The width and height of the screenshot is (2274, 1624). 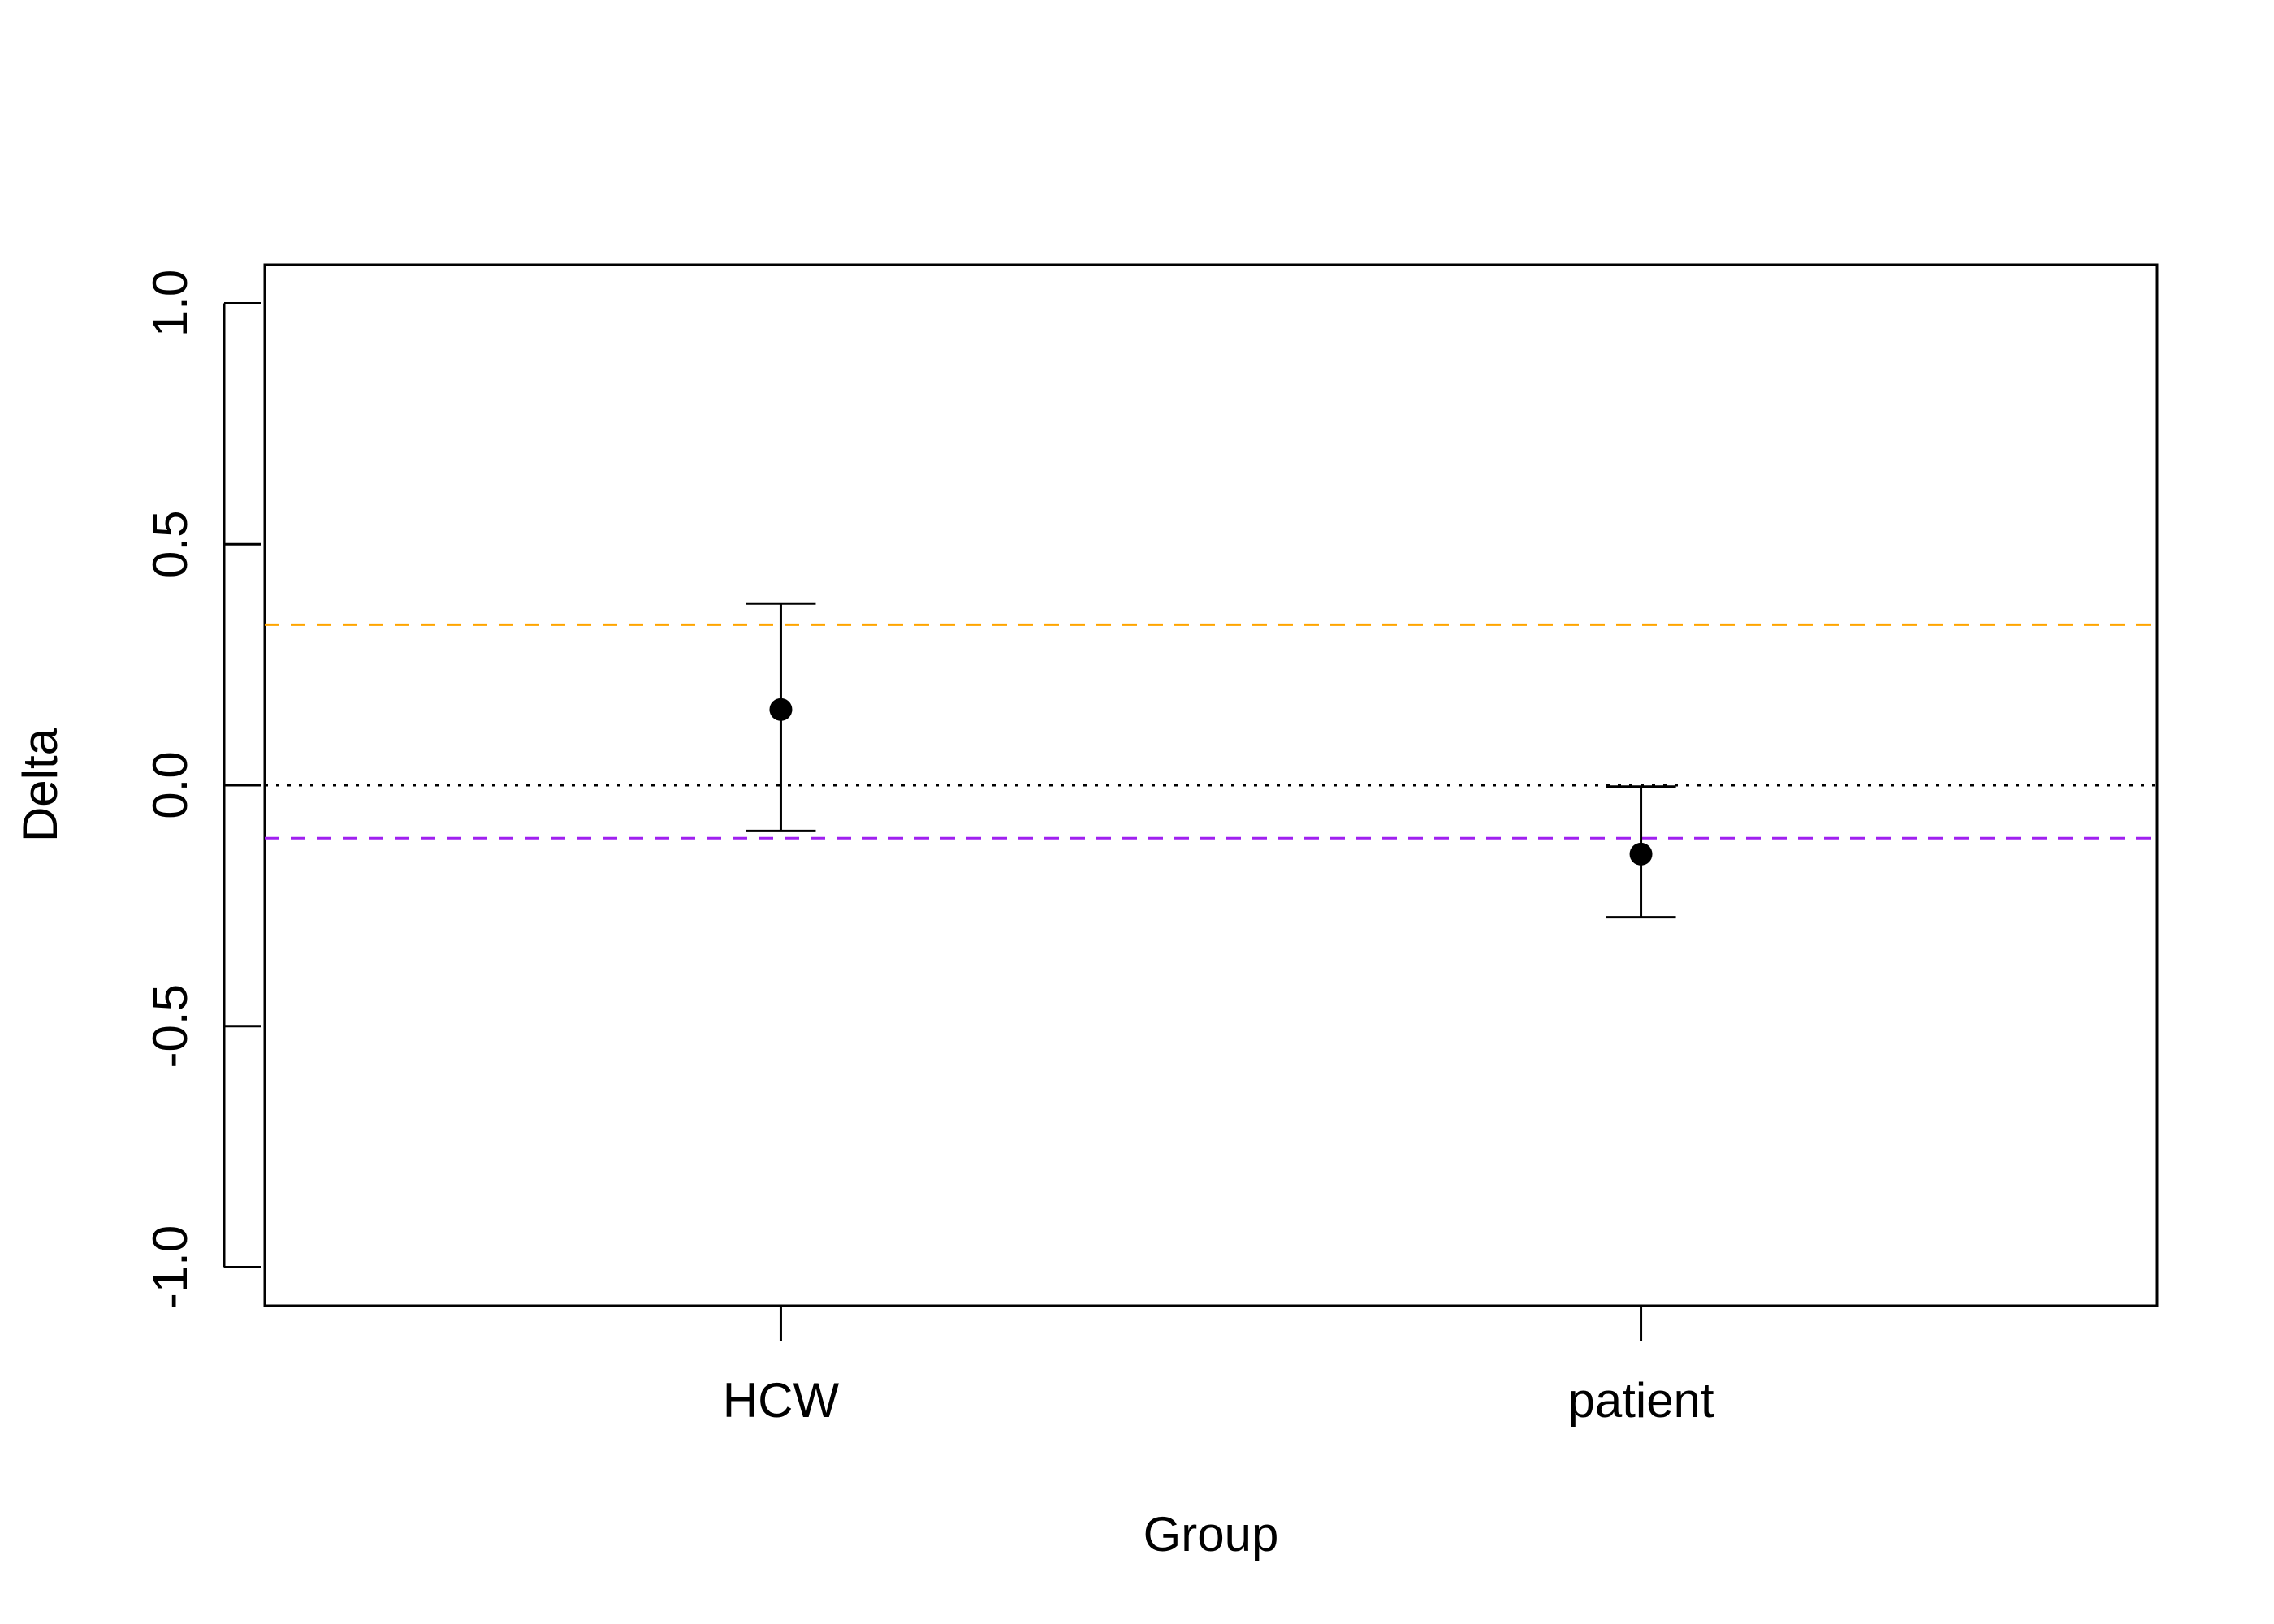 What do you see at coordinates (40, 785) in the screenshot?
I see `y-axis-label: Delta` at bounding box center [40, 785].